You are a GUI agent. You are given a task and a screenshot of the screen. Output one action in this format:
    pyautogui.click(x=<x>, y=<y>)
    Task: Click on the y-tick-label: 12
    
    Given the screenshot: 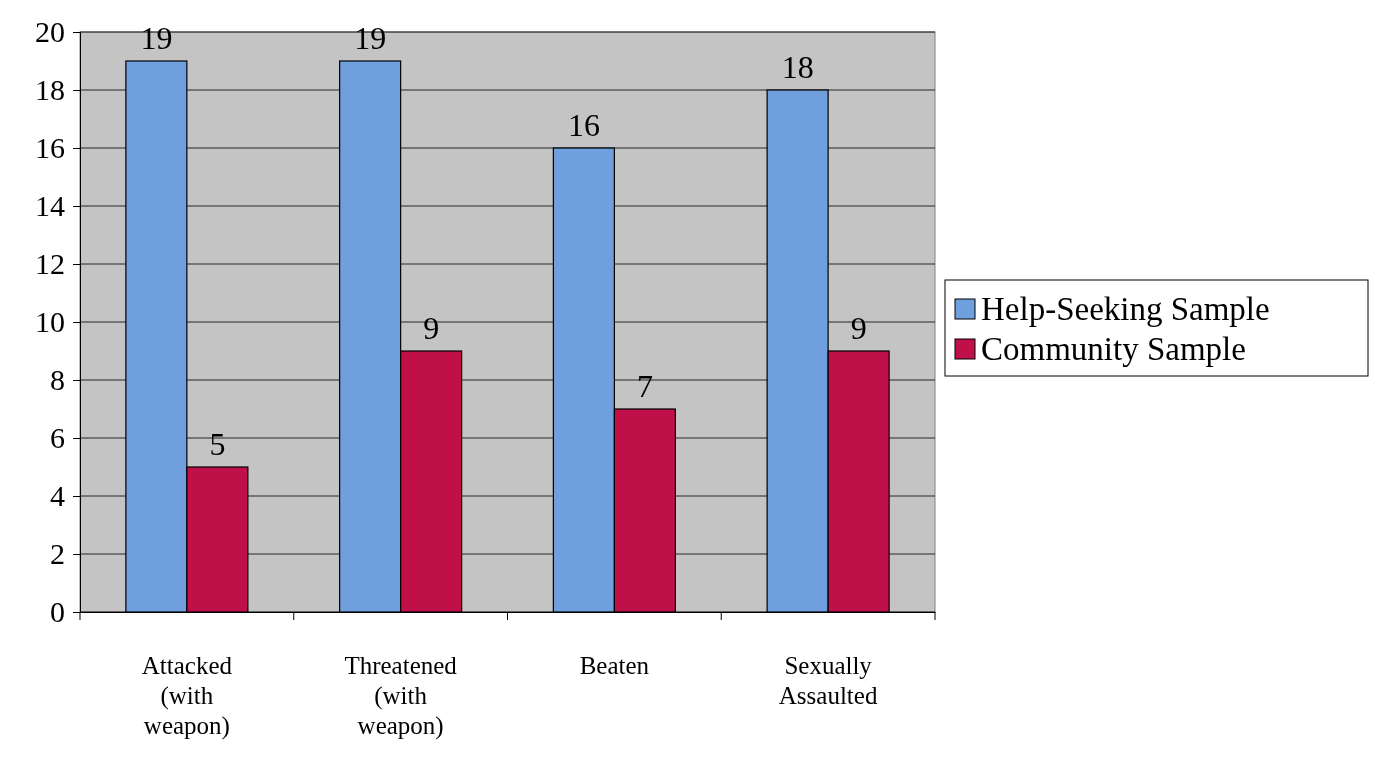 What is the action you would take?
    pyautogui.click(x=50, y=264)
    